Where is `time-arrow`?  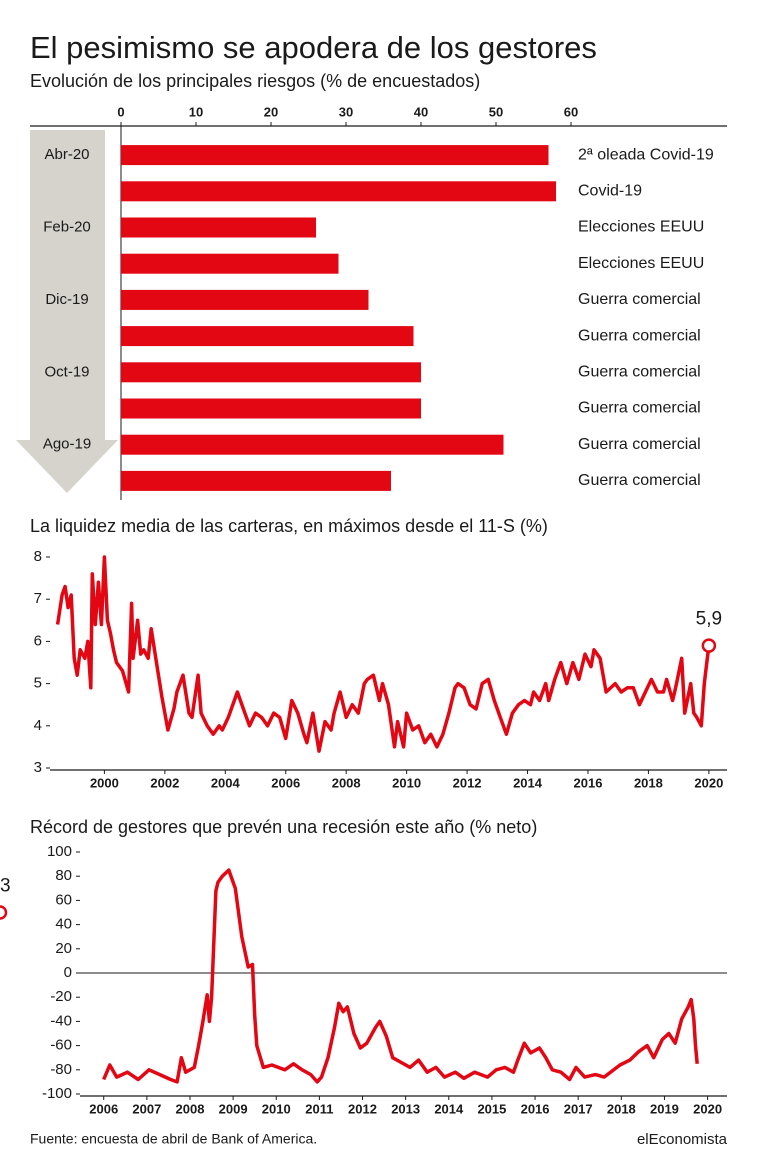 time-arrow is located at coordinates (67, 311).